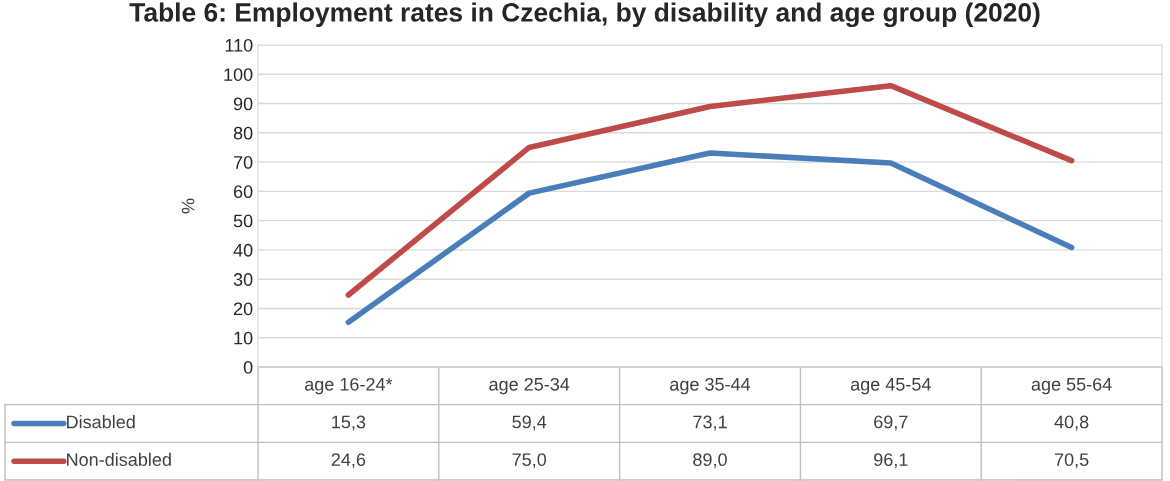 The image size is (1170, 481). I want to click on data-label: 70,5, so click(1071, 461).